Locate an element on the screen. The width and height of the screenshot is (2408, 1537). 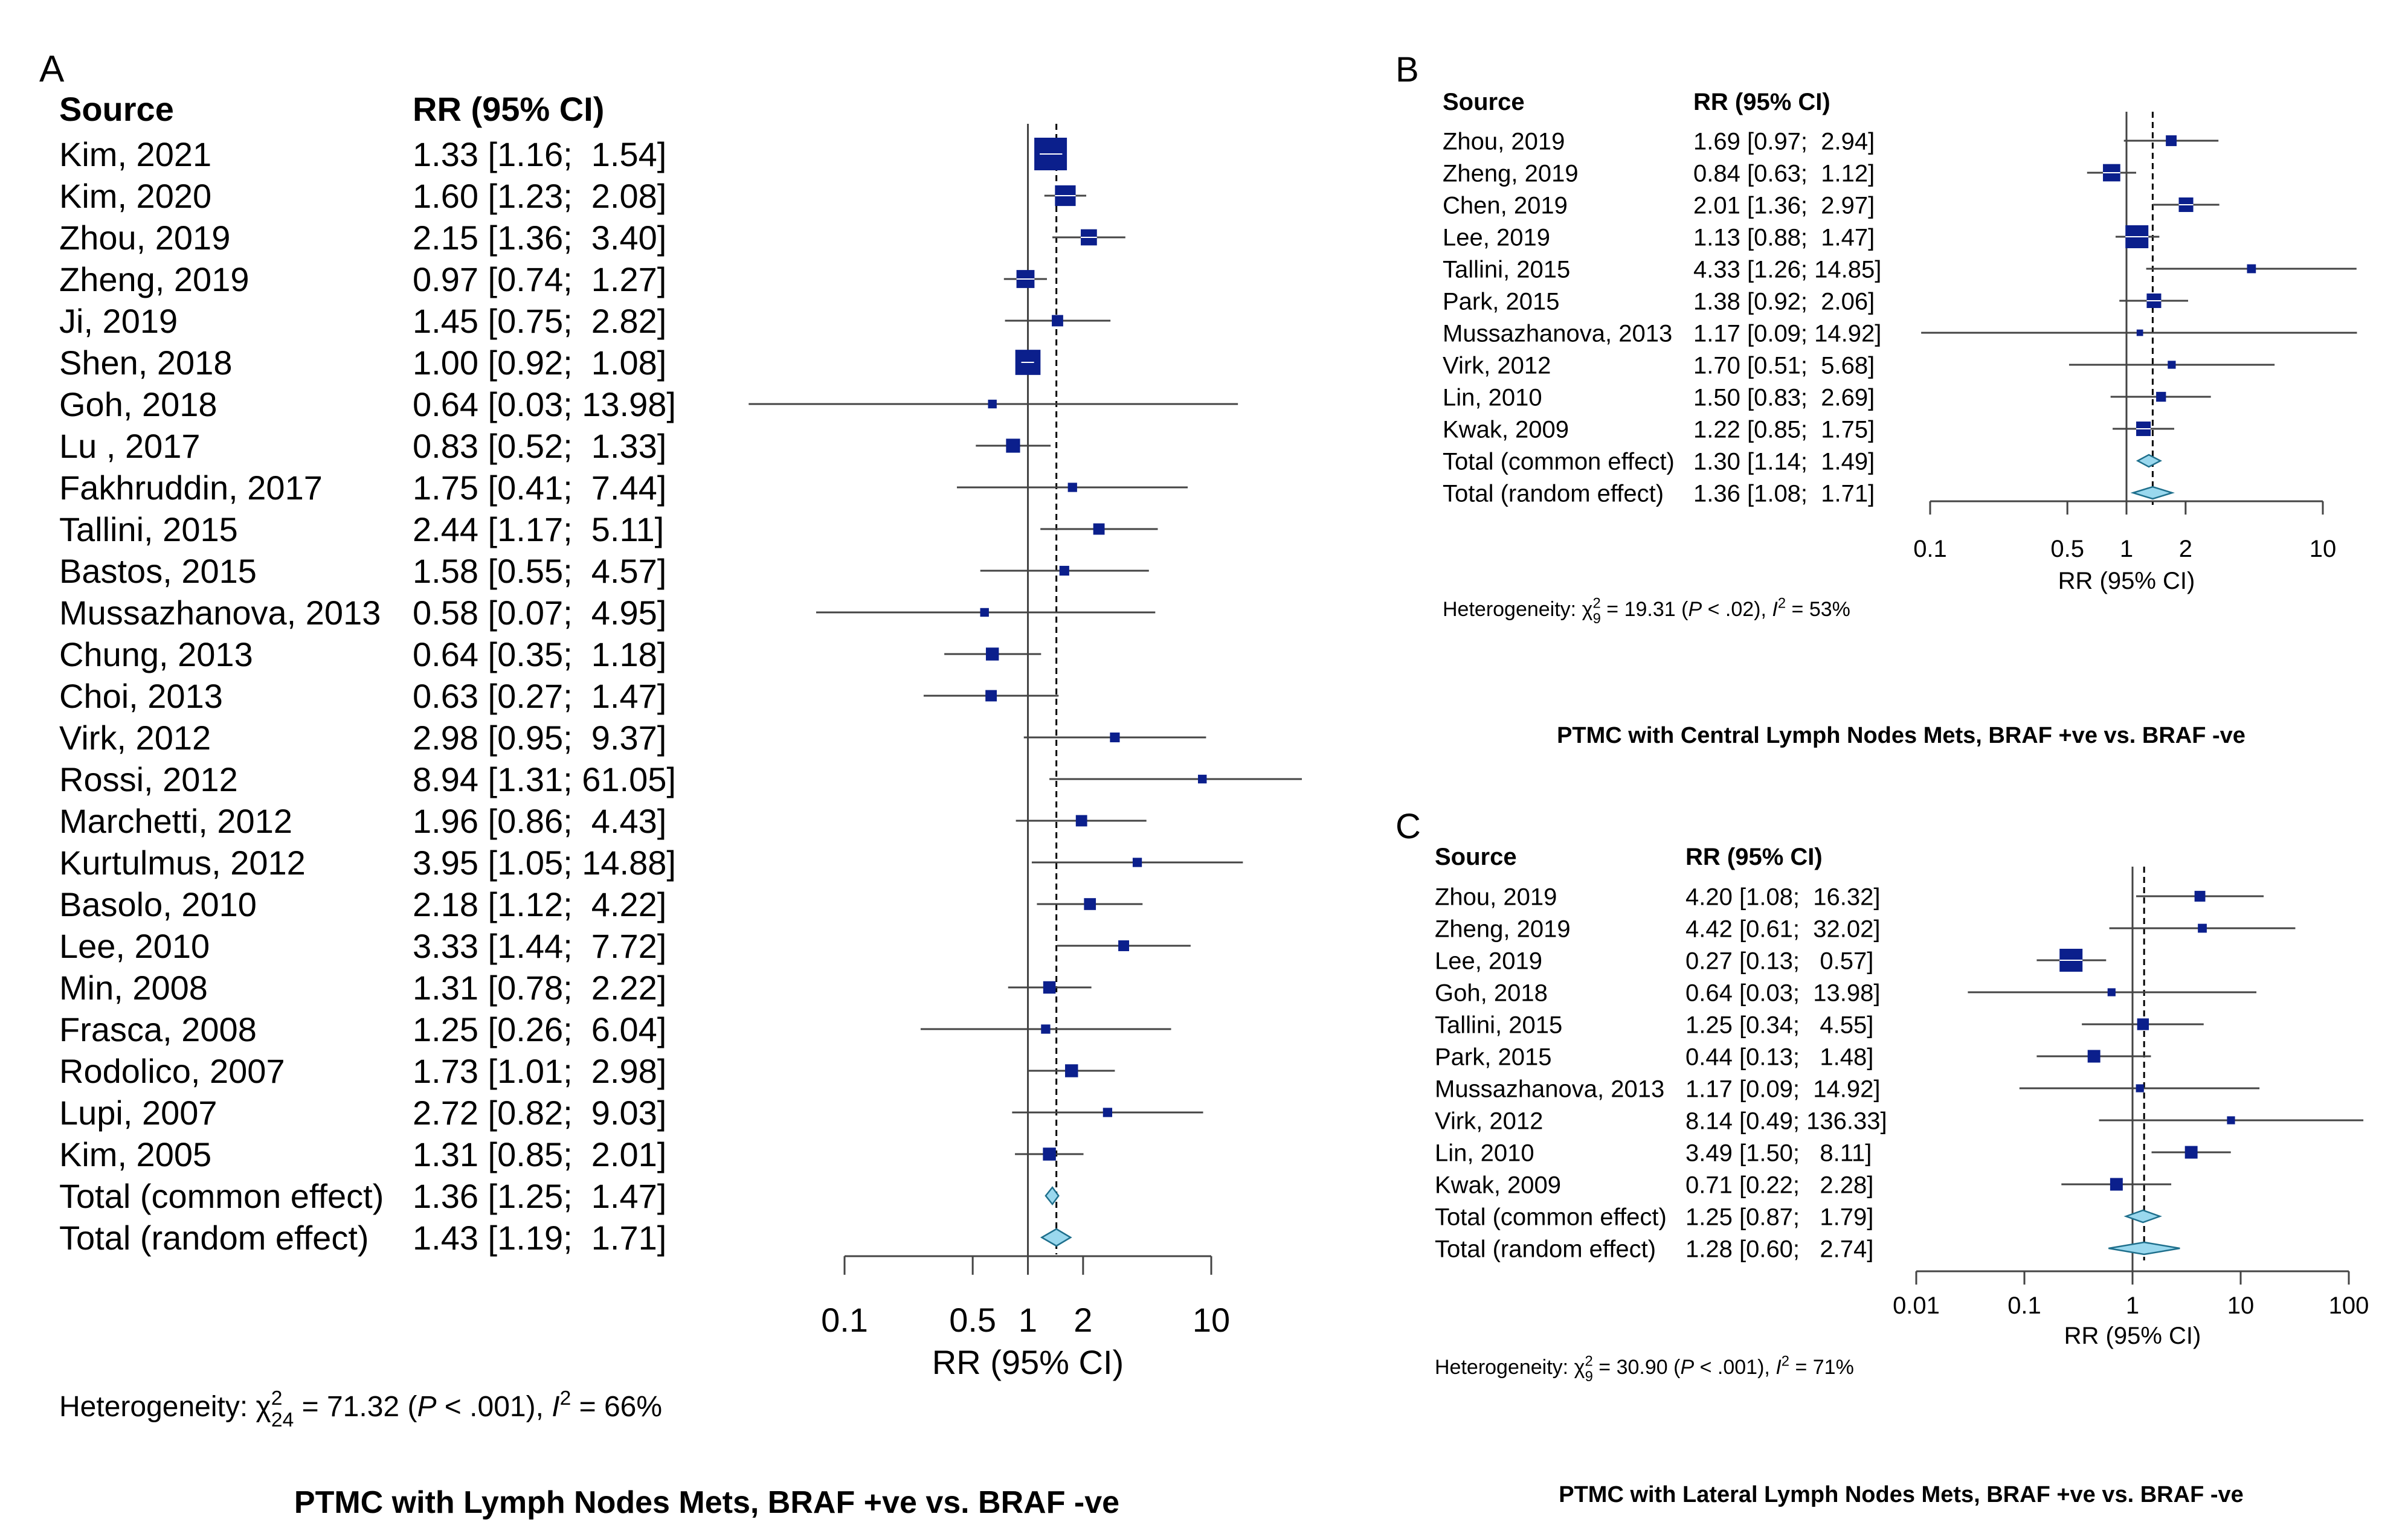
study-source-label: Goh, 2018 is located at coordinates (1492, 993).